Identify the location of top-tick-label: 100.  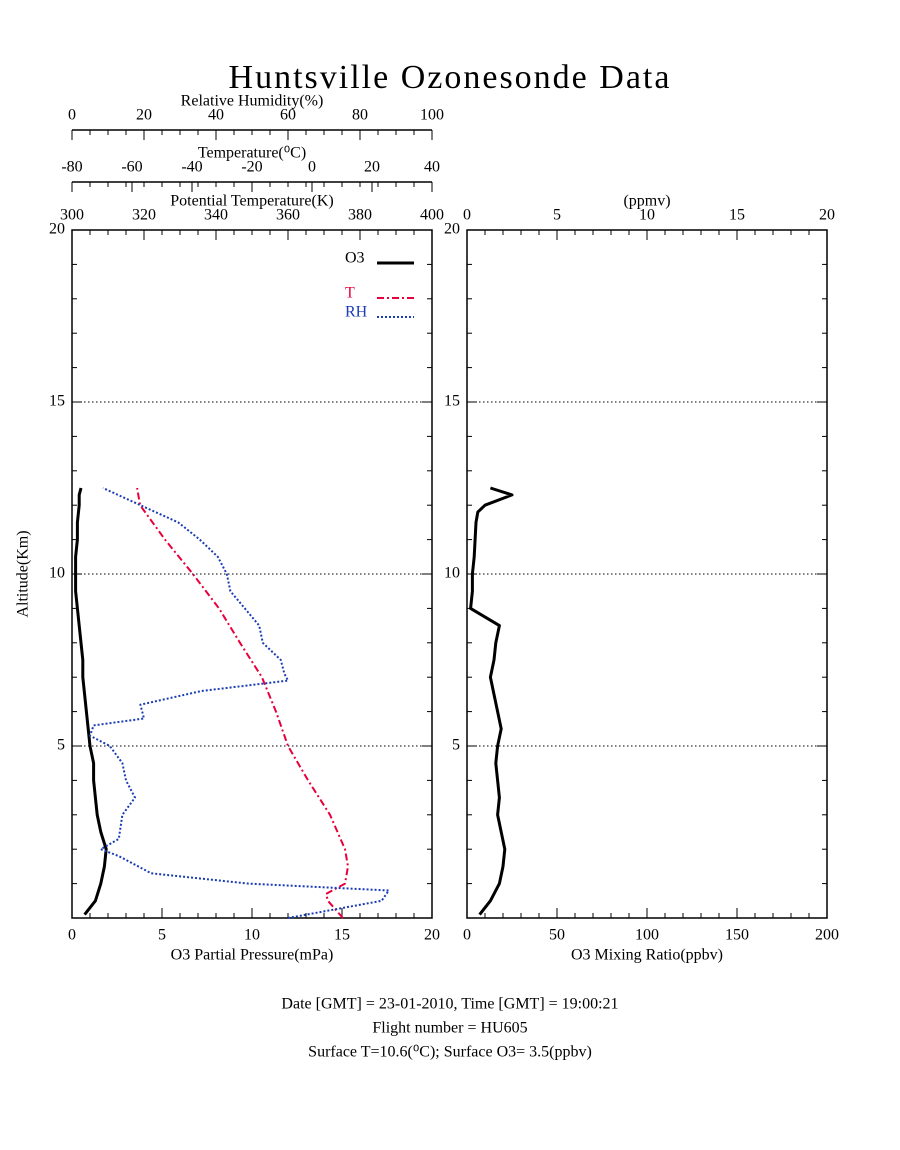
(432, 115).